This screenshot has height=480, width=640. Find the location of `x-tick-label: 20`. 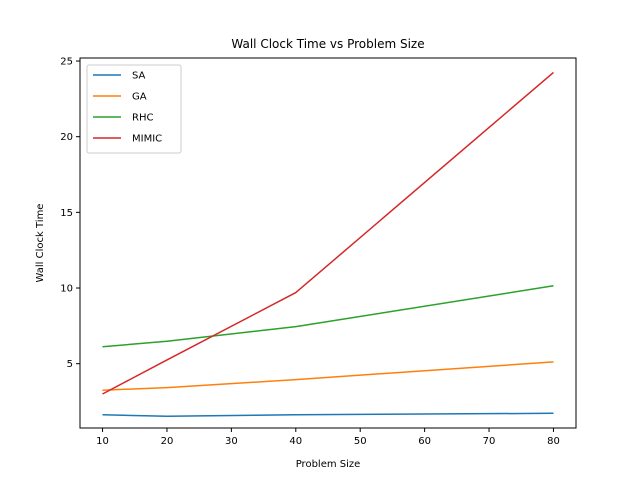

x-tick-label: 20 is located at coordinates (167, 441).